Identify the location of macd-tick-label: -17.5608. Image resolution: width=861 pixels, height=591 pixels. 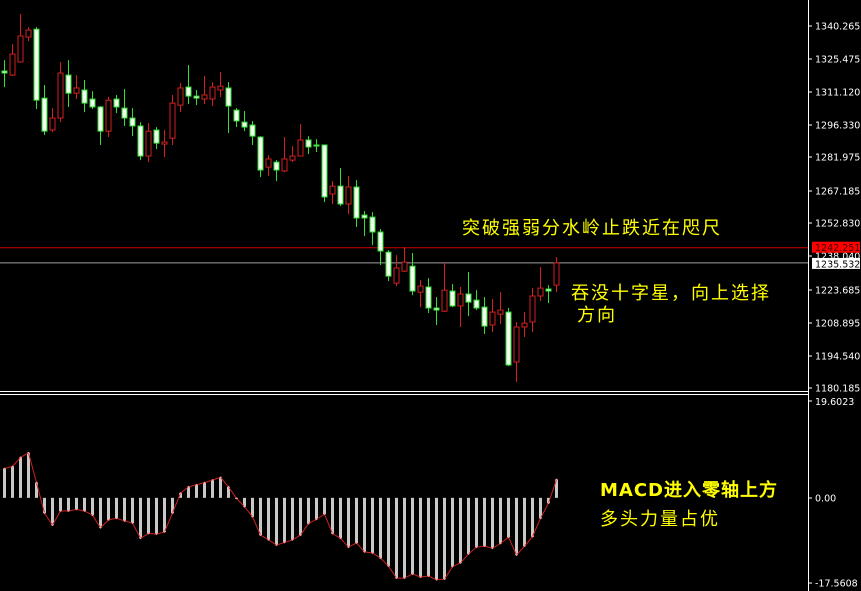
(836, 584).